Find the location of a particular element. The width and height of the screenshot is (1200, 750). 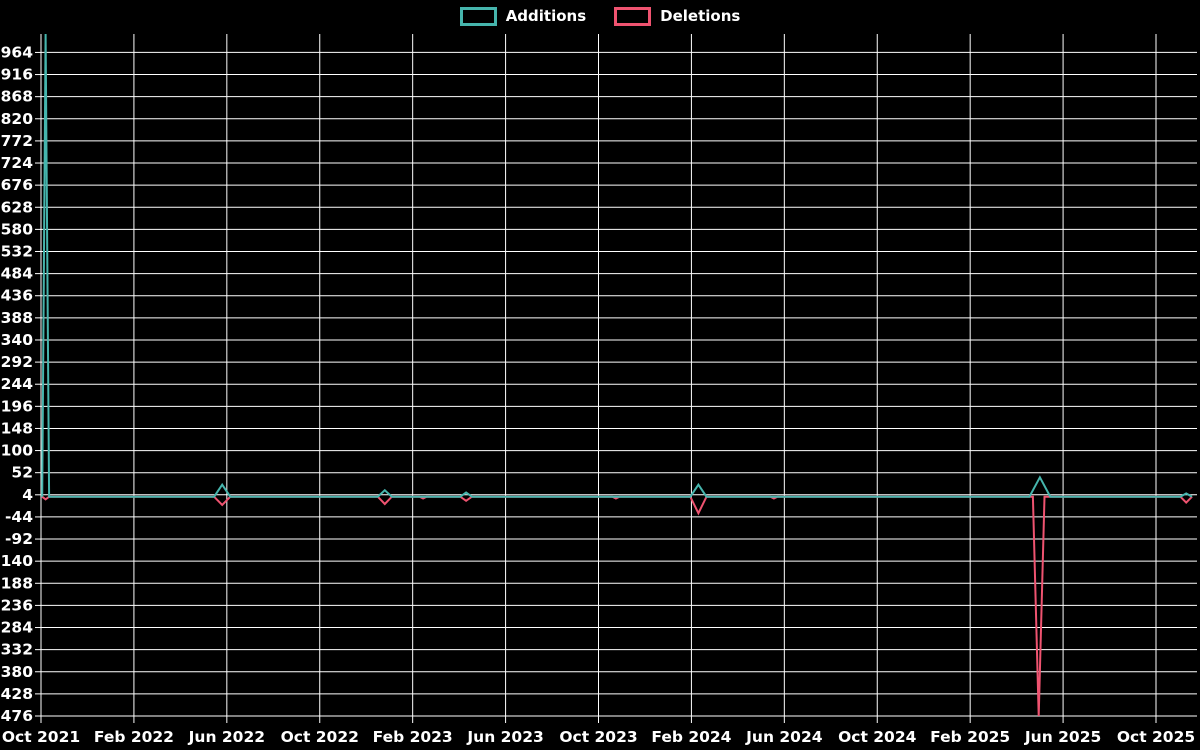

svg-text: 916 is located at coordinates (17, 75).